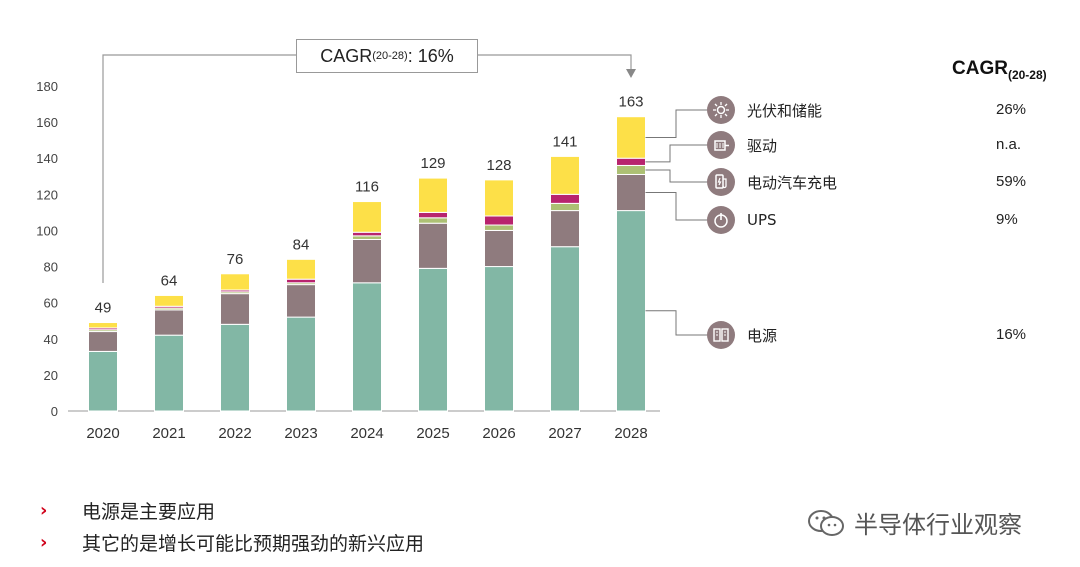  I want to click on x-tick-label: 2027, so click(564, 433).